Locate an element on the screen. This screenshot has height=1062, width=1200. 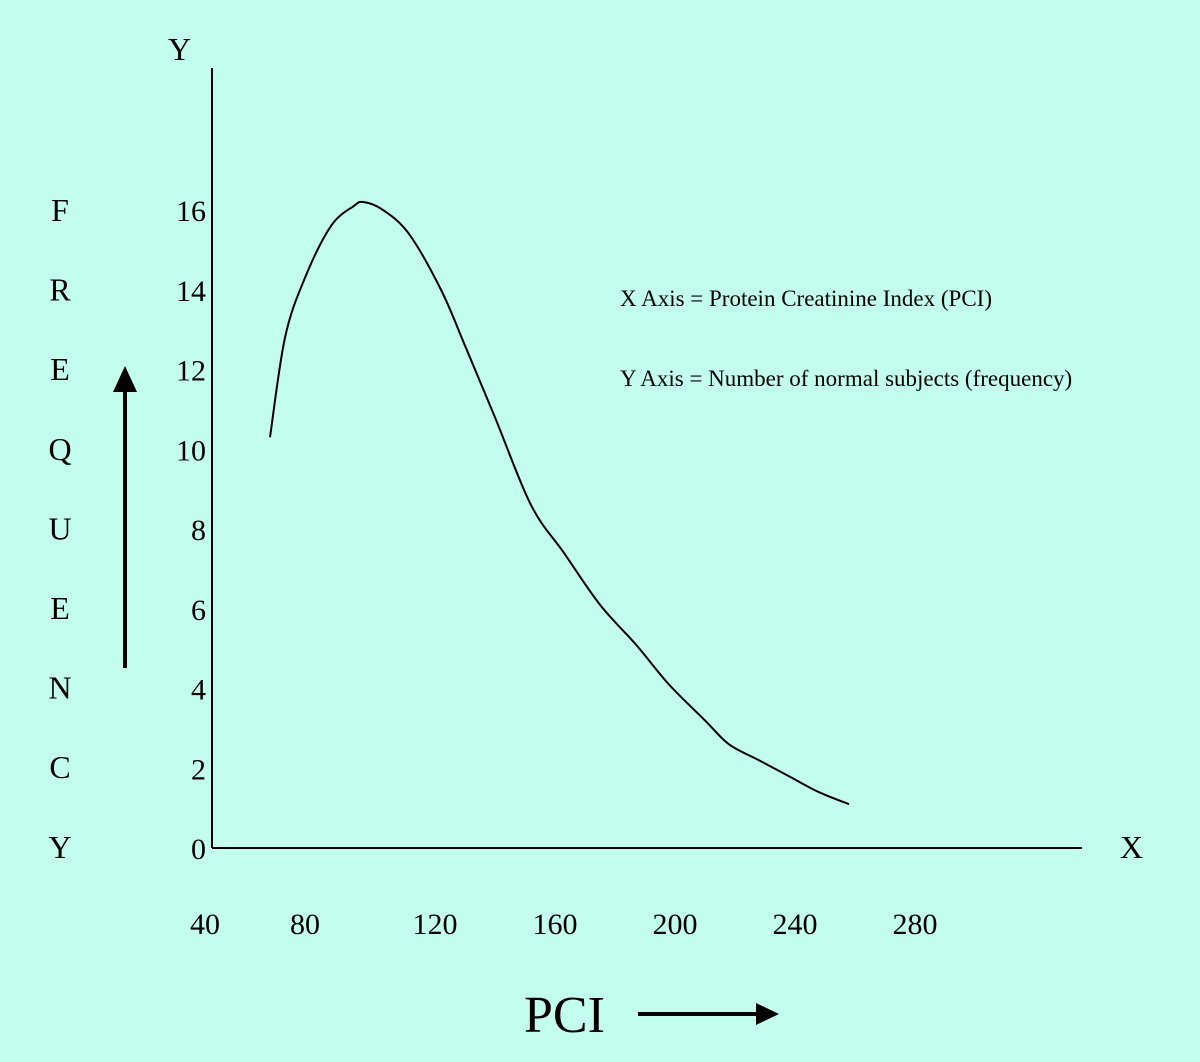
x-axis-letter: X is located at coordinates (1131, 847).